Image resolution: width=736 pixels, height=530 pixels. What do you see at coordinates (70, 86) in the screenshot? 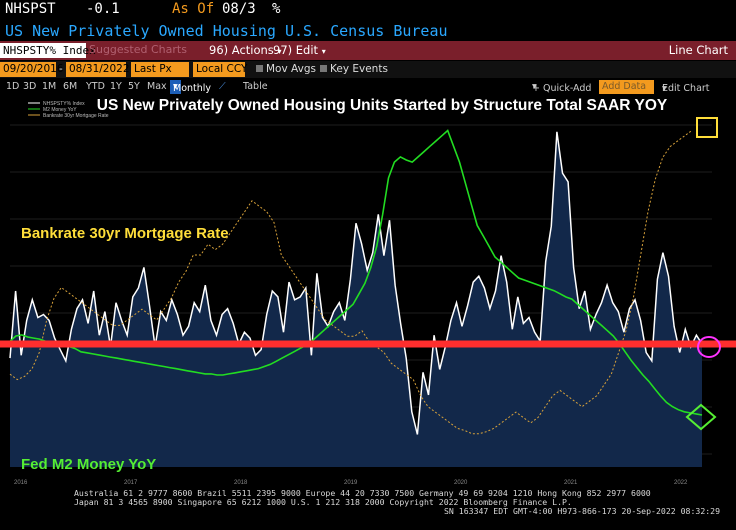
I see `range-6m: 6M` at bounding box center [70, 86].